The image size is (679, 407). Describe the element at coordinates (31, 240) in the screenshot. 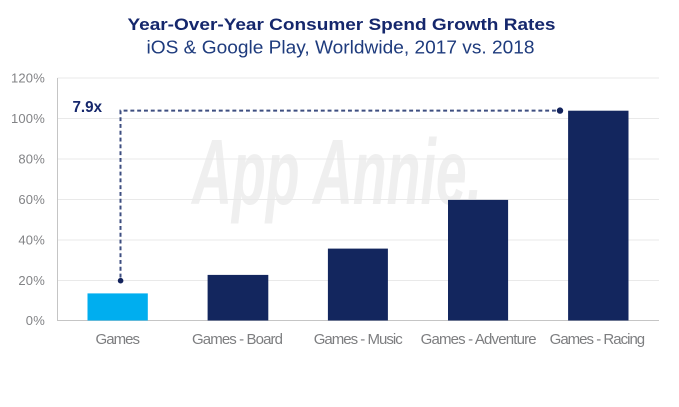

I see `svg-text: 40%` at that location.